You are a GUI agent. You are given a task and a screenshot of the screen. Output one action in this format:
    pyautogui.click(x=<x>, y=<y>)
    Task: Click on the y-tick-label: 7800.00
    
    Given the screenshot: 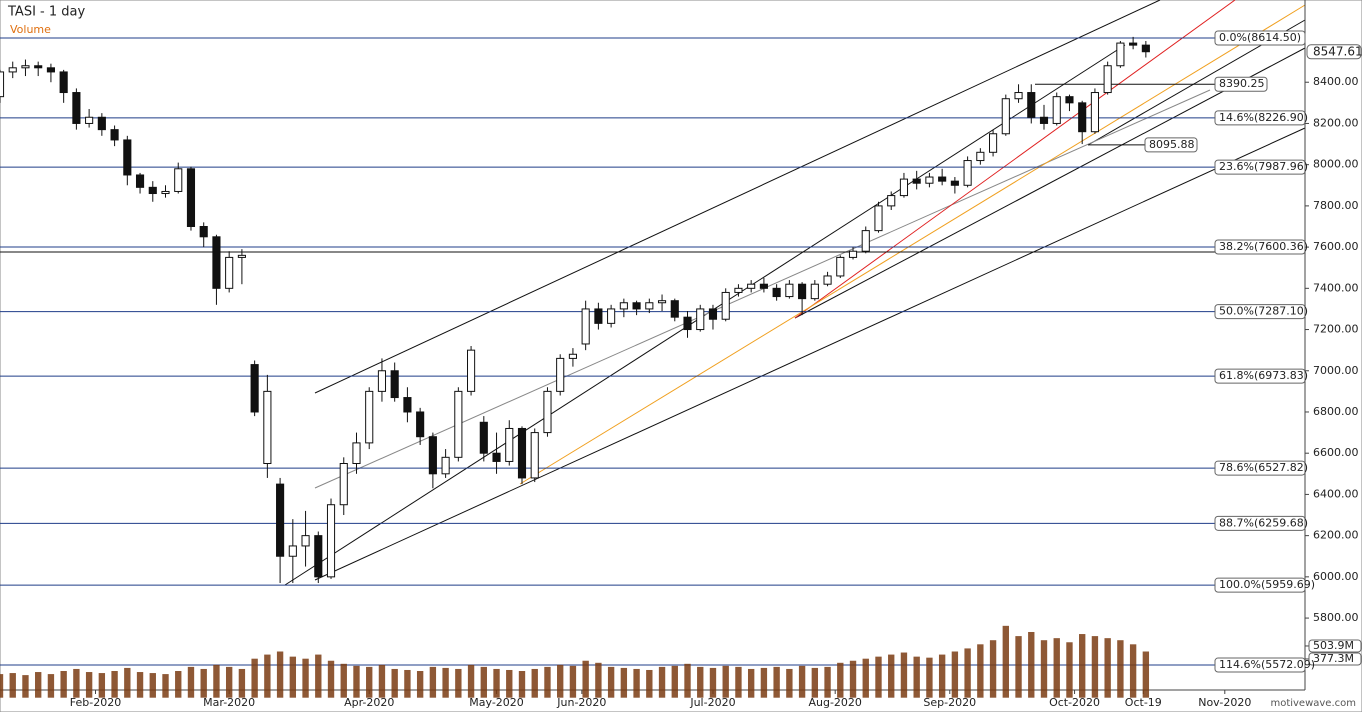 What is the action you would take?
    pyautogui.click(x=1336, y=205)
    